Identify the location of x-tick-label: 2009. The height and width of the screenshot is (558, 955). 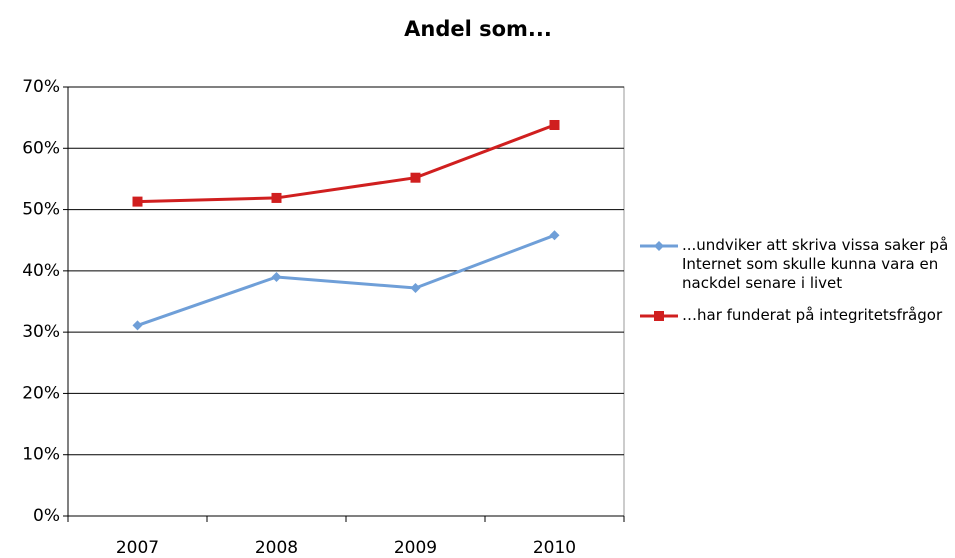
(415, 548).